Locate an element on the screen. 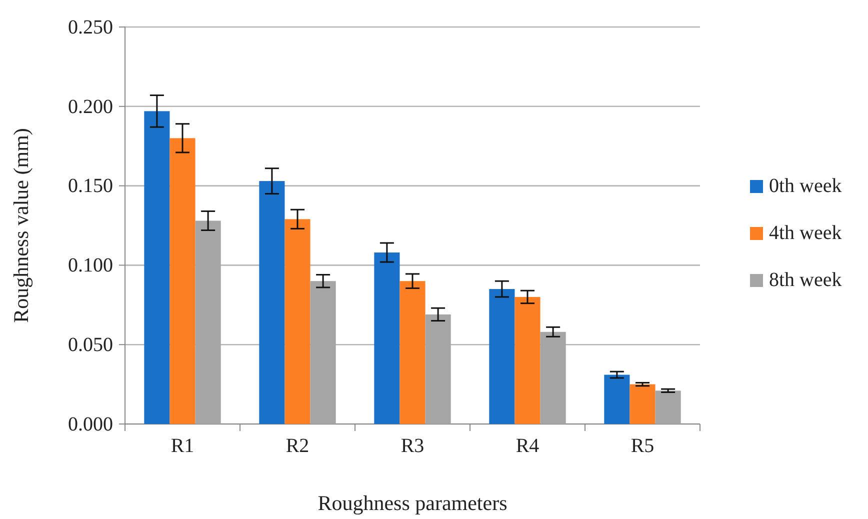 The width and height of the screenshot is (868, 519). y-tick-label: 0.000 is located at coordinates (90, 424).